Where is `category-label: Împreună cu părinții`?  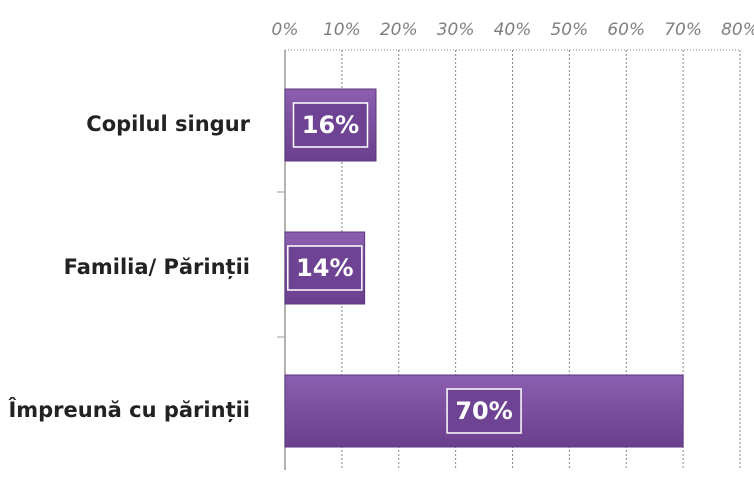 category-label: Împreună cu părinții is located at coordinates (129, 410).